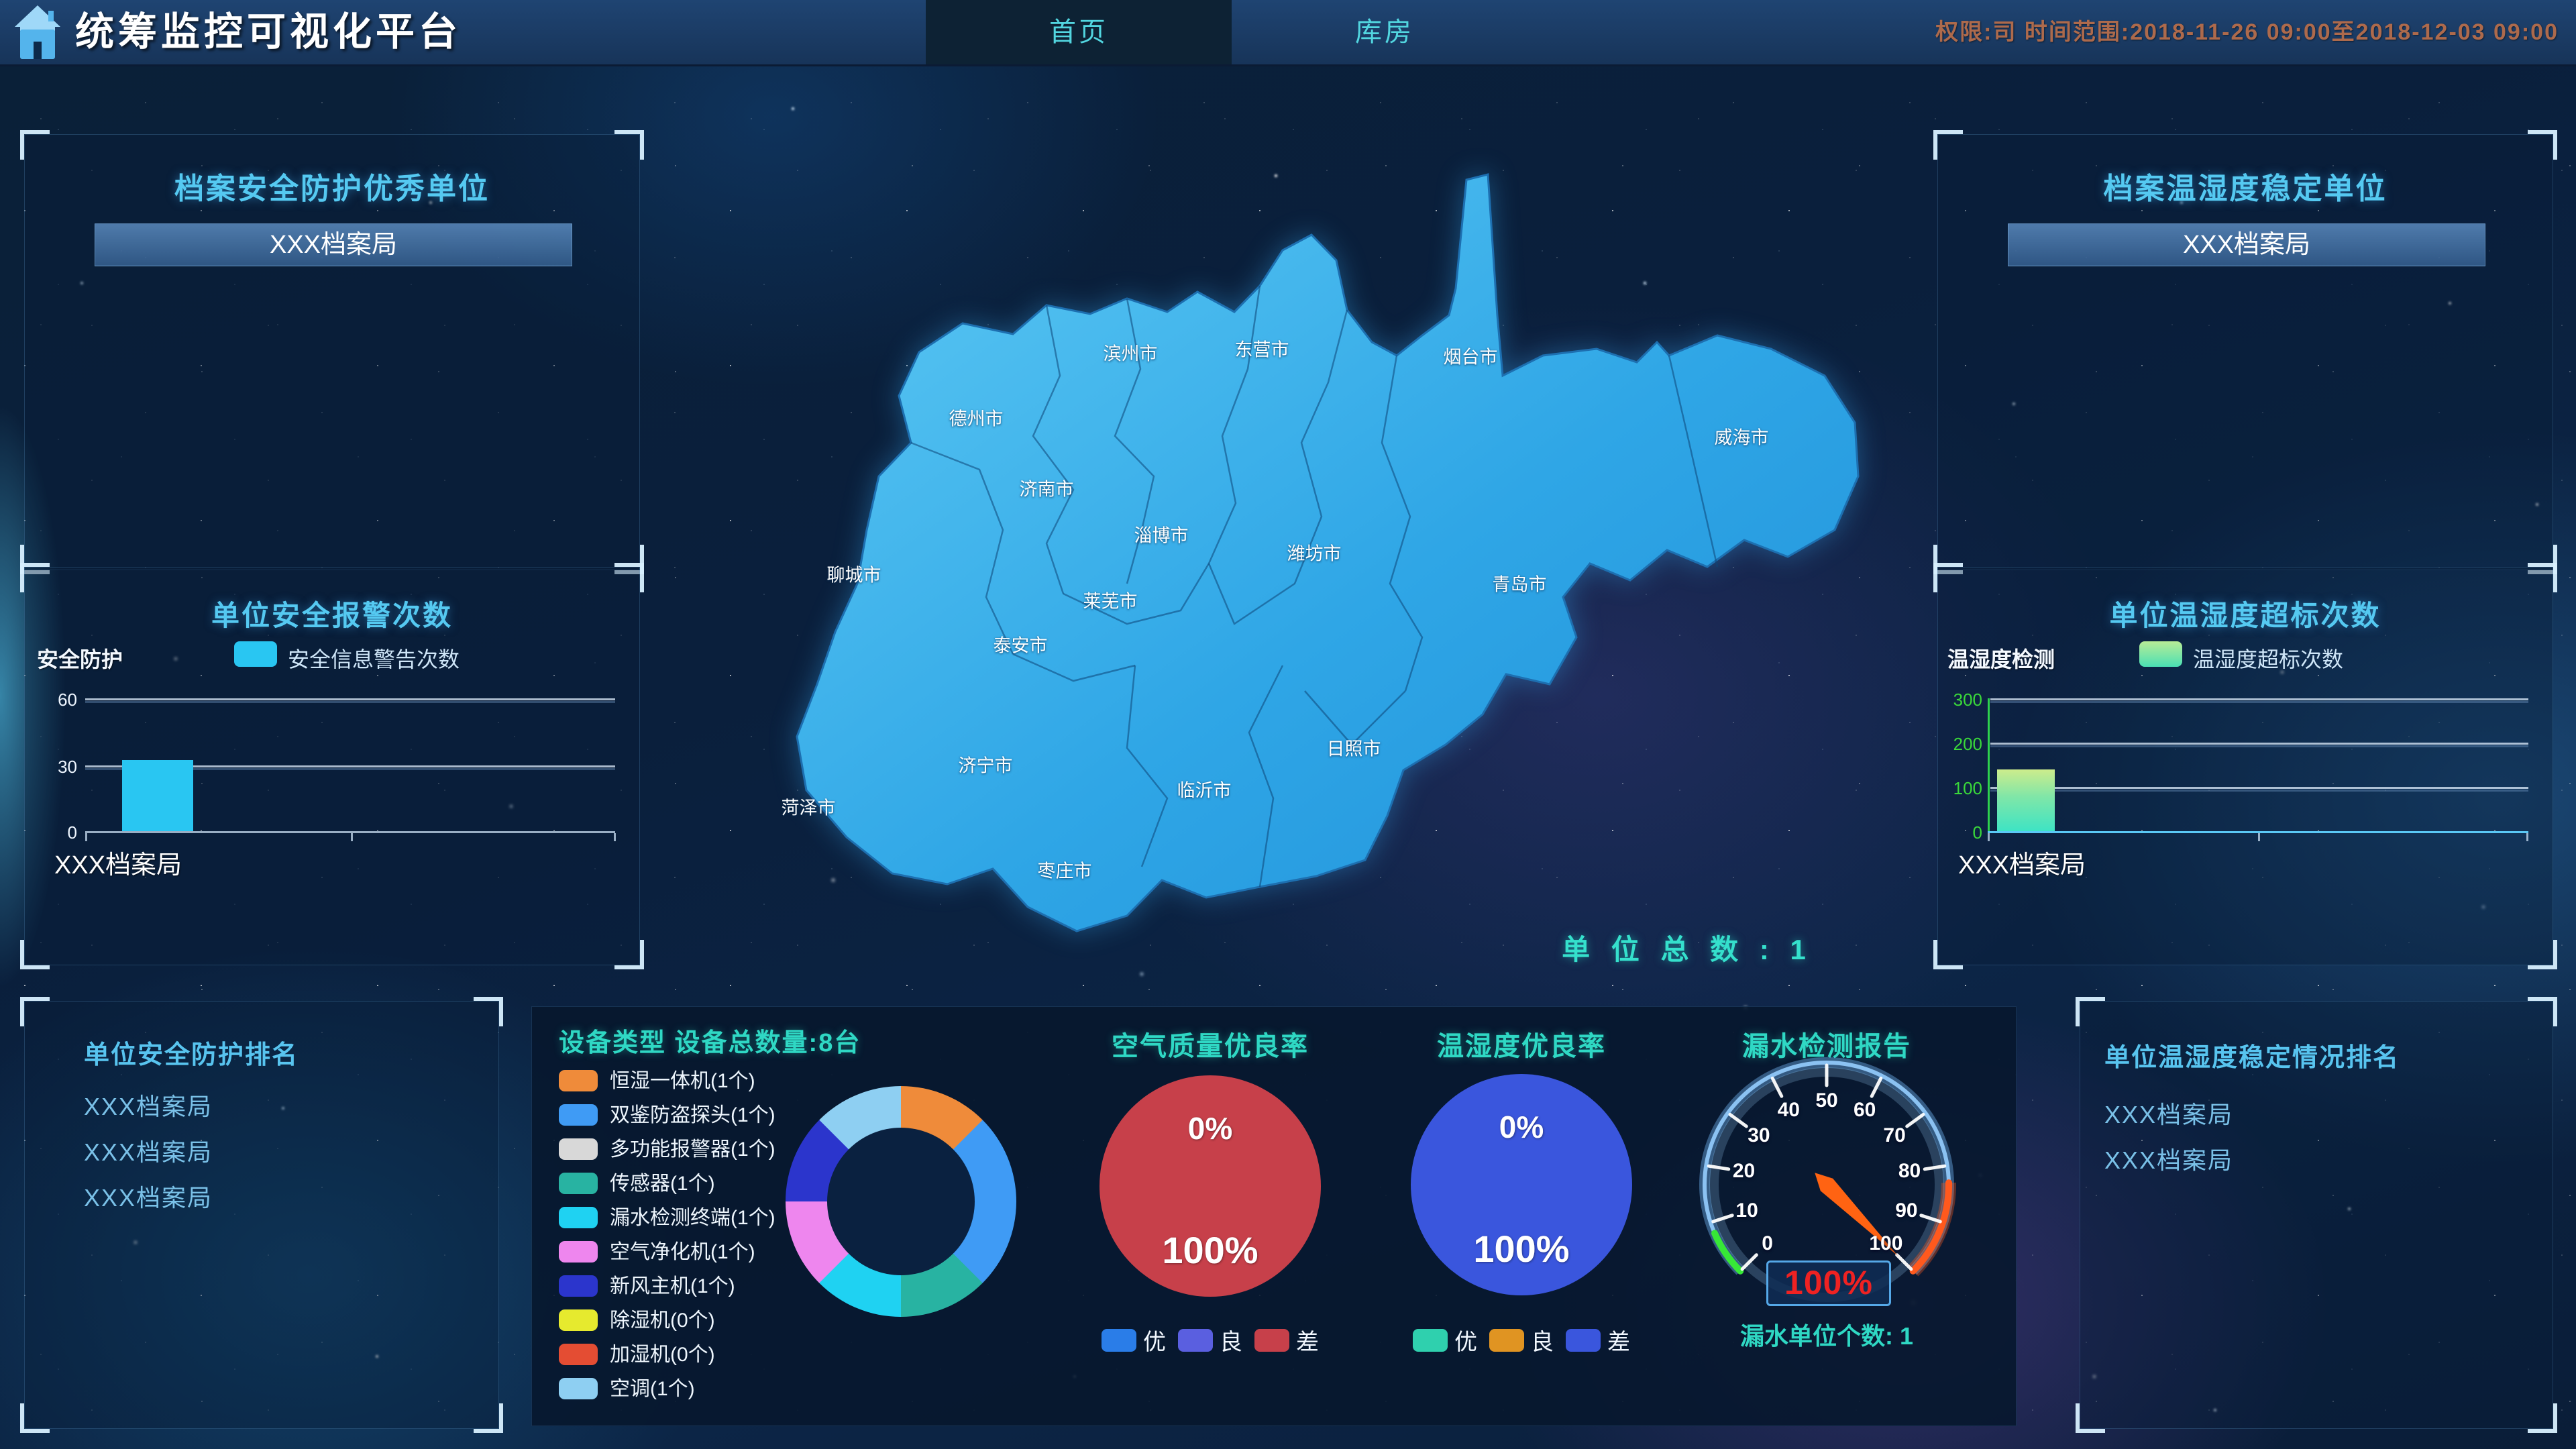 This screenshot has width=2576, height=1449. What do you see at coordinates (374, 659) in the screenshot?
I see `legend-label: 安全信息警告次数` at bounding box center [374, 659].